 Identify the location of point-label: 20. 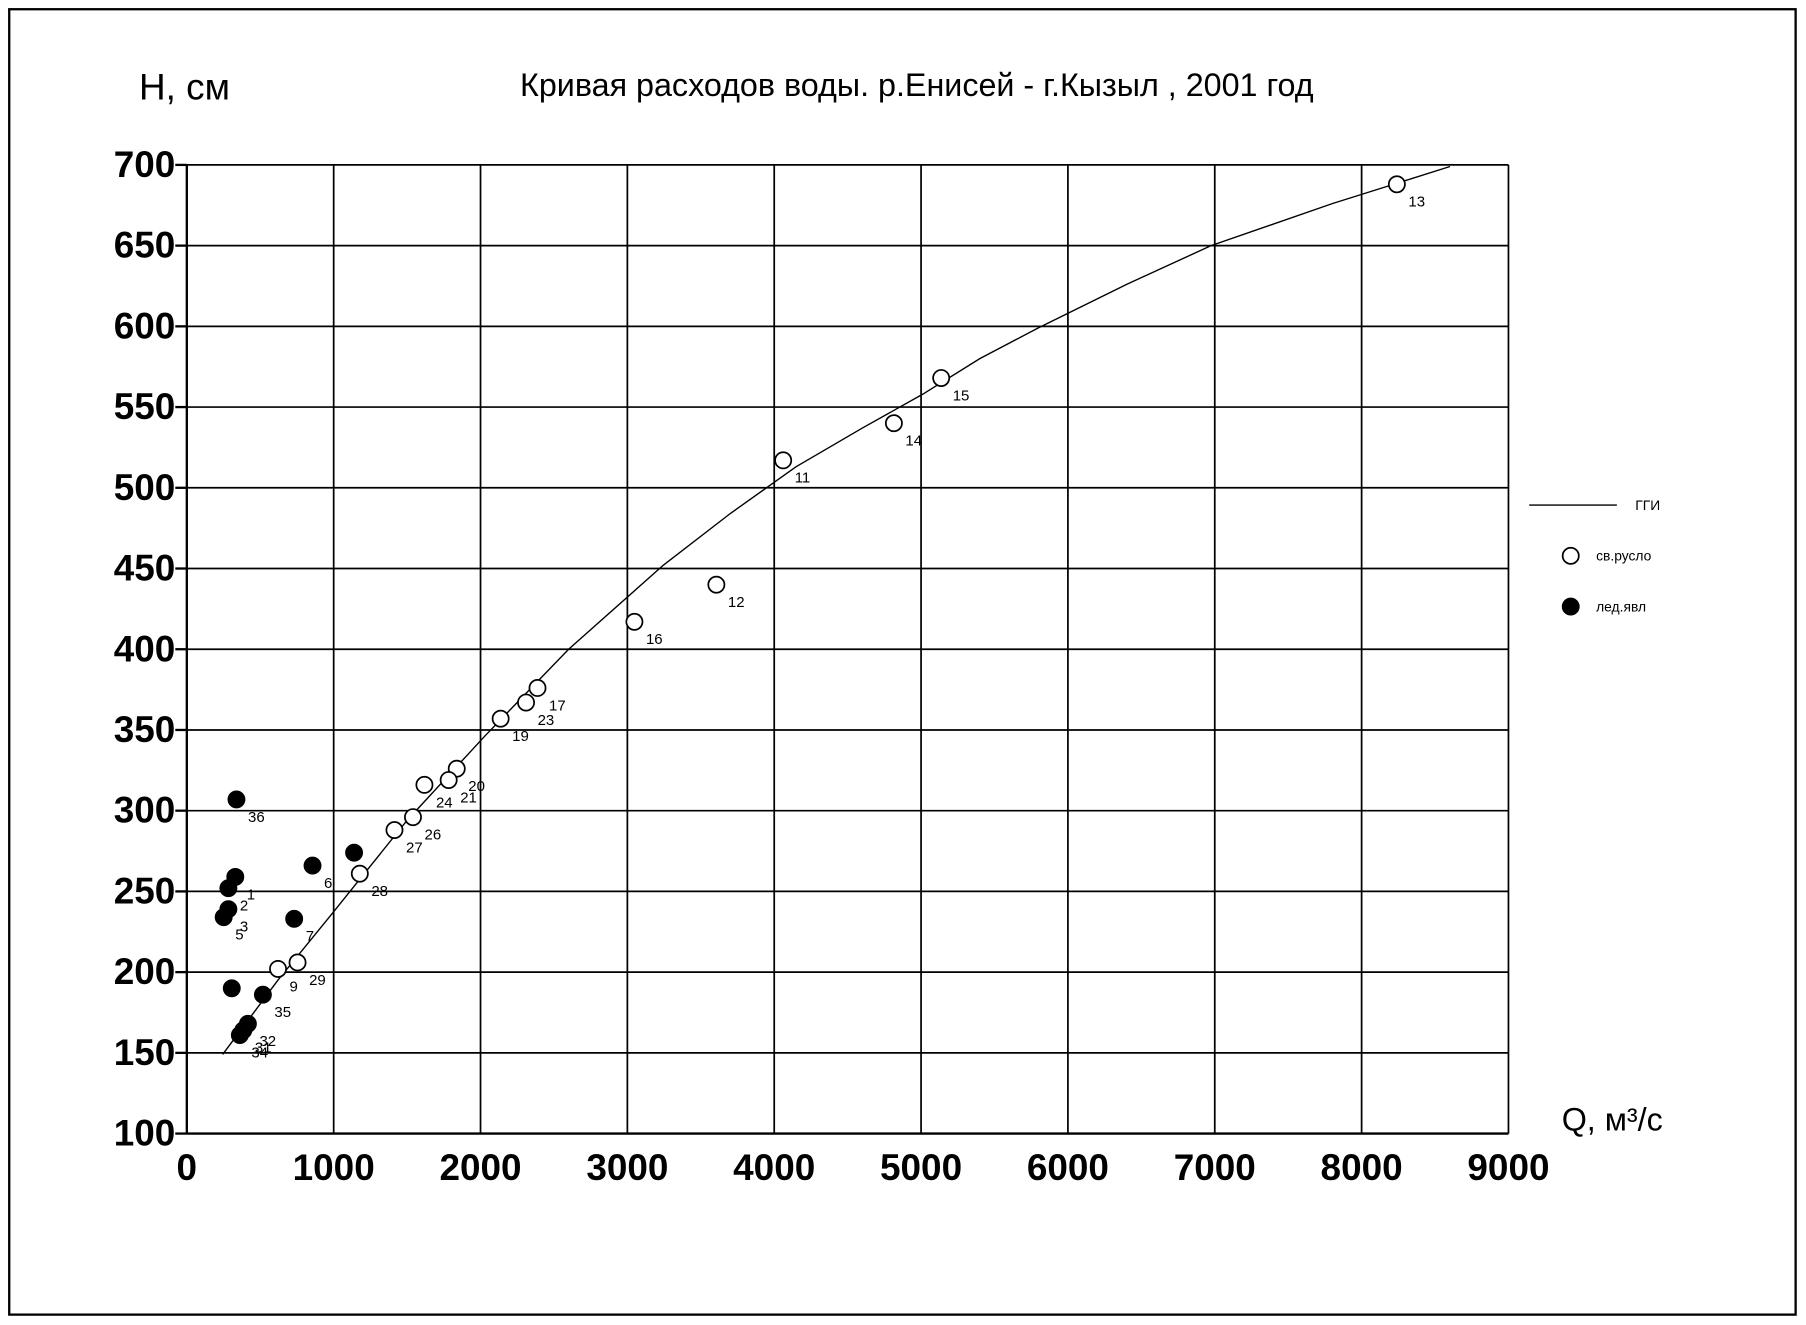
(476, 786).